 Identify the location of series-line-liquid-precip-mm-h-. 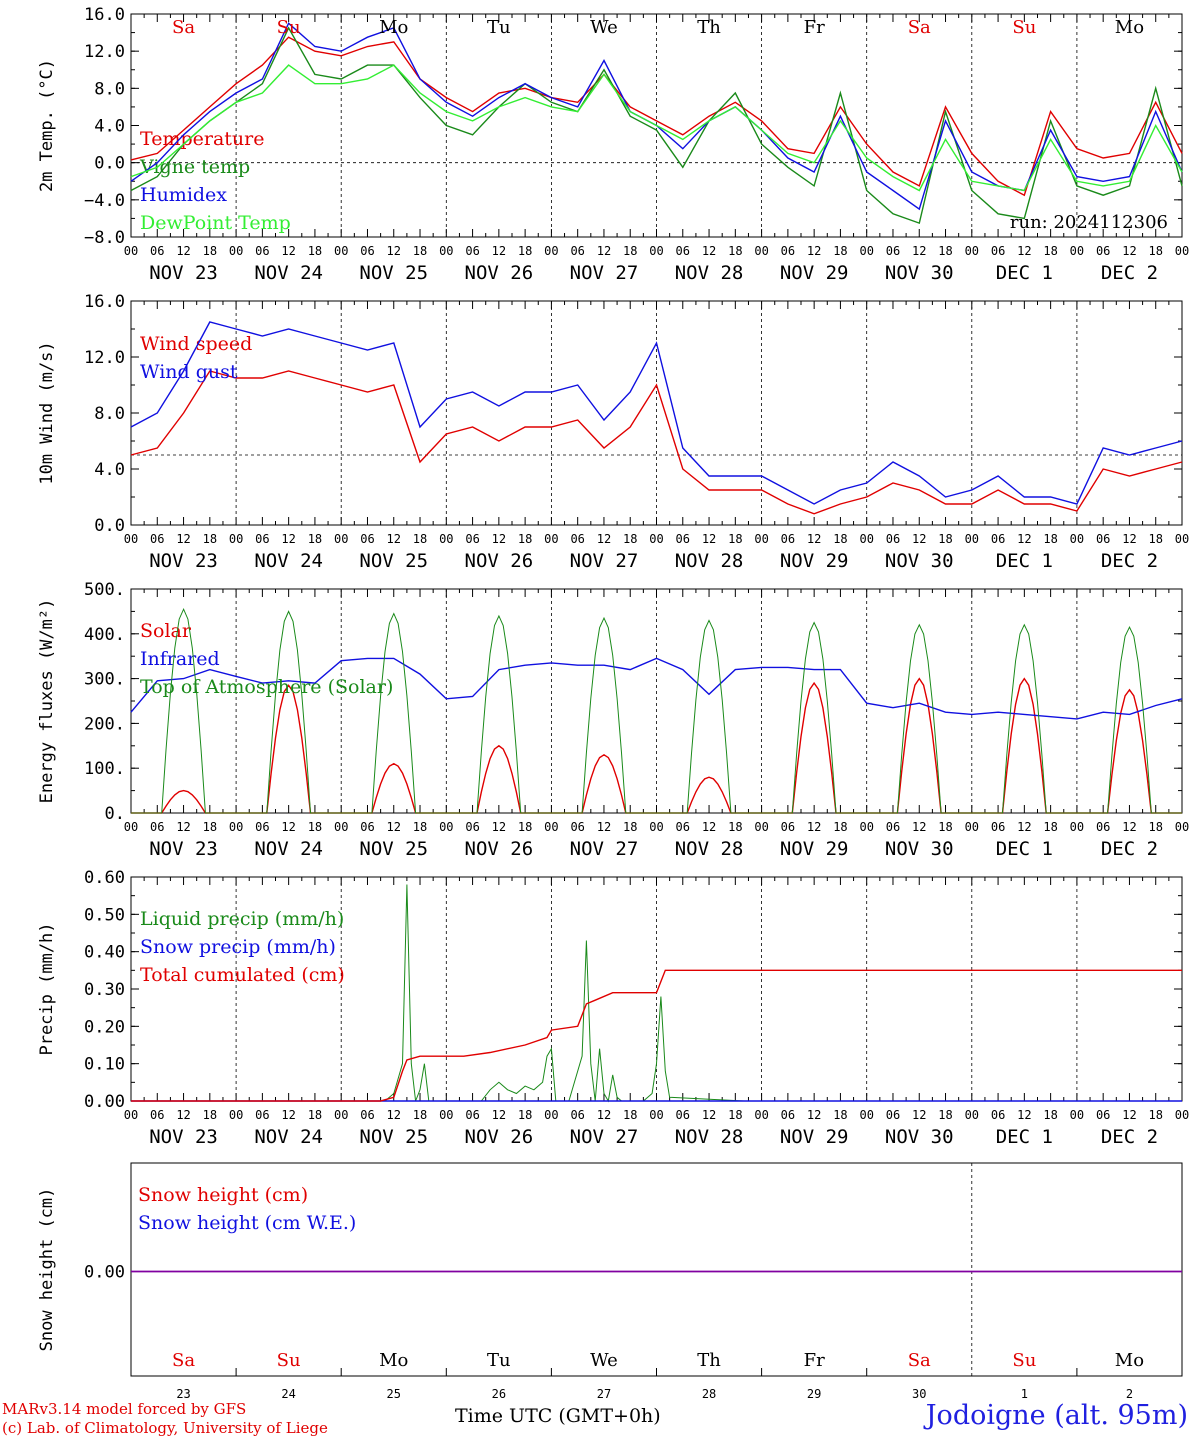
(656, 993).